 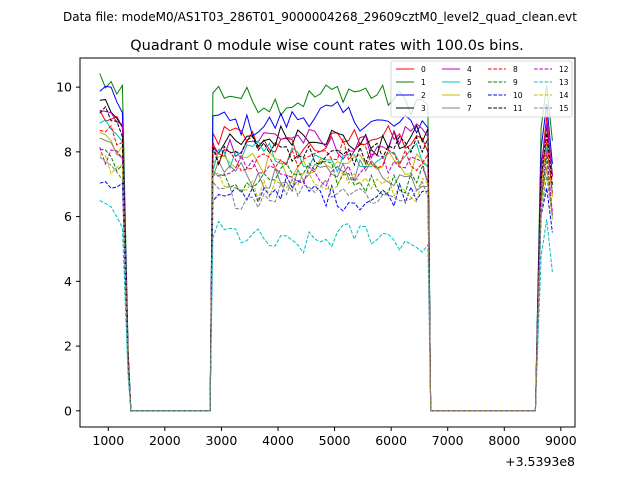 I want to click on legend-label-11: 11, so click(x=518, y=108).